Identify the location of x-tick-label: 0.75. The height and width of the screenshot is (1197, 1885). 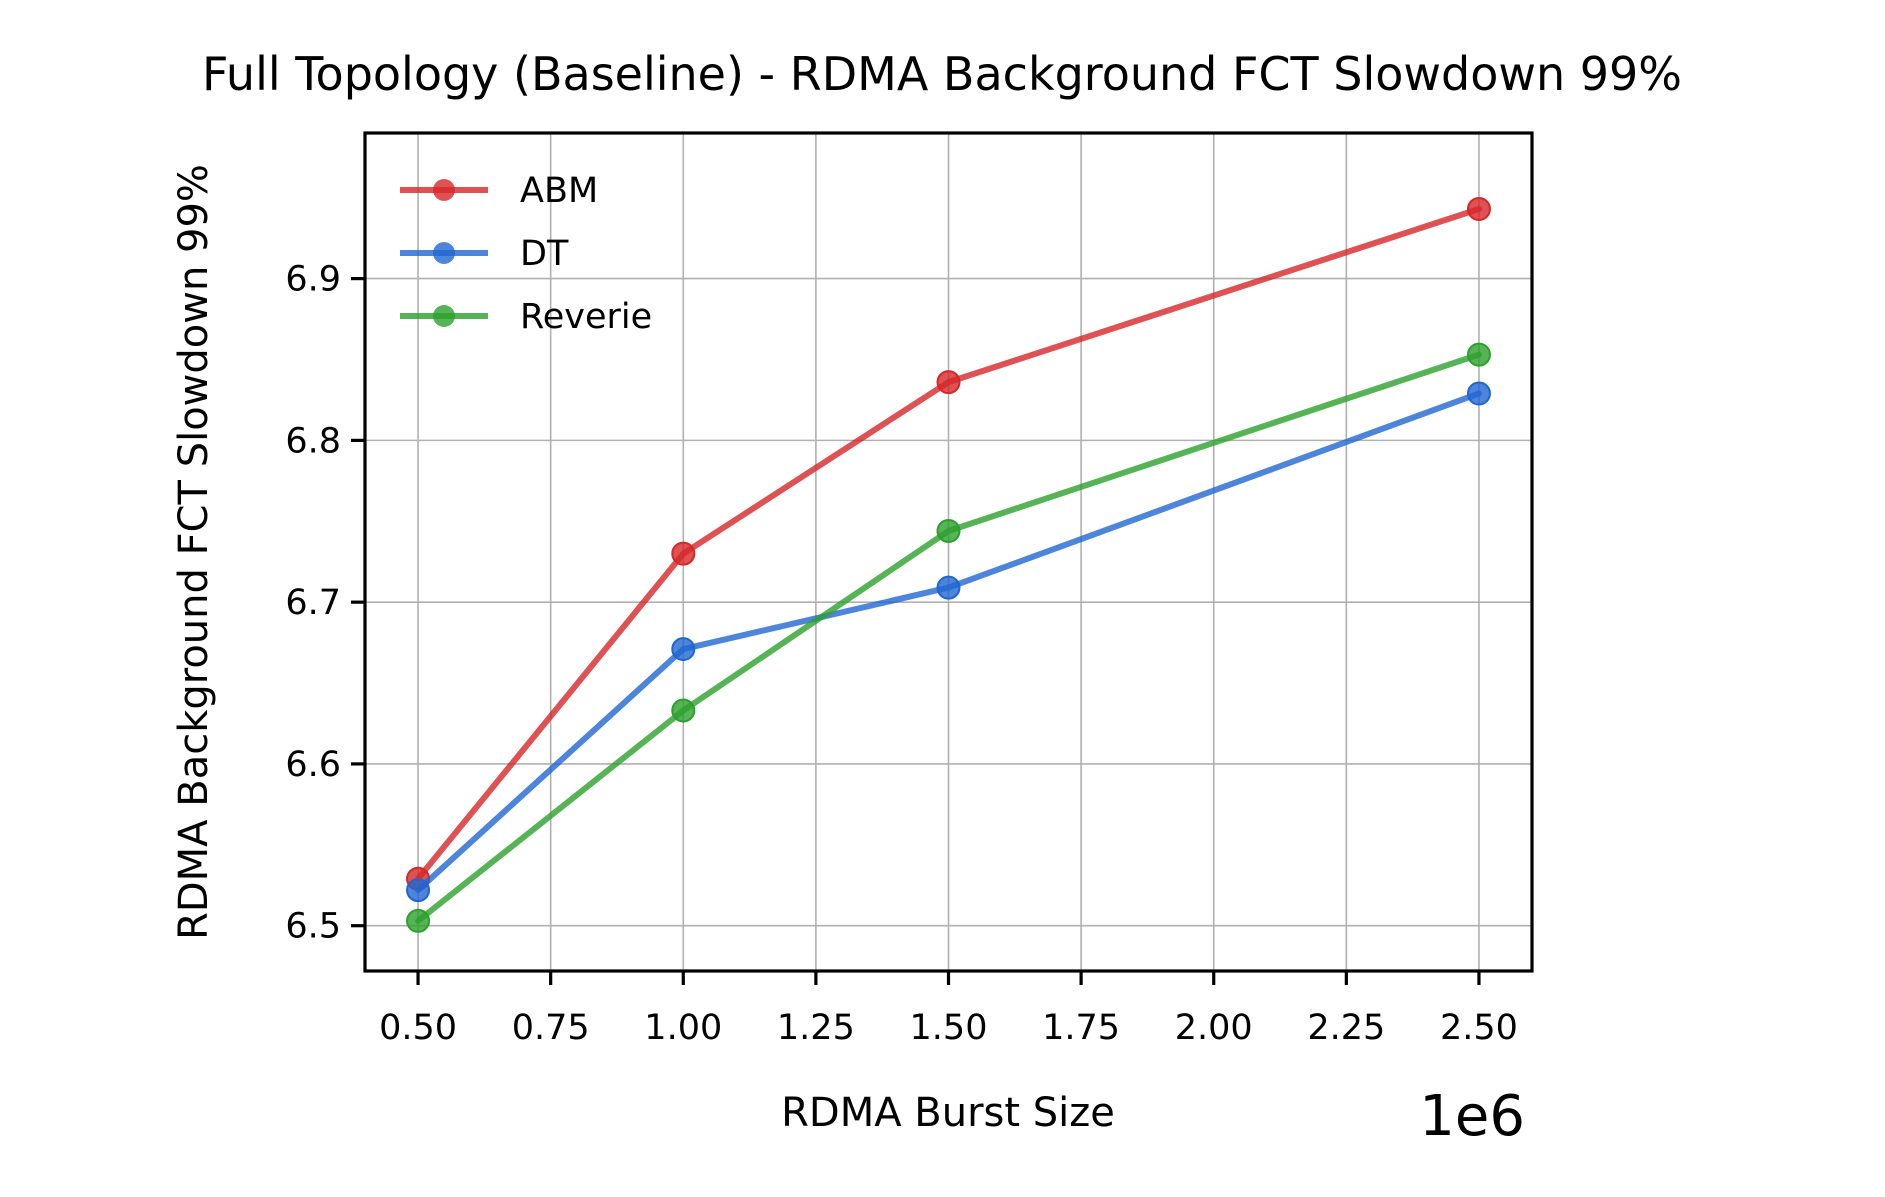
(551, 1028).